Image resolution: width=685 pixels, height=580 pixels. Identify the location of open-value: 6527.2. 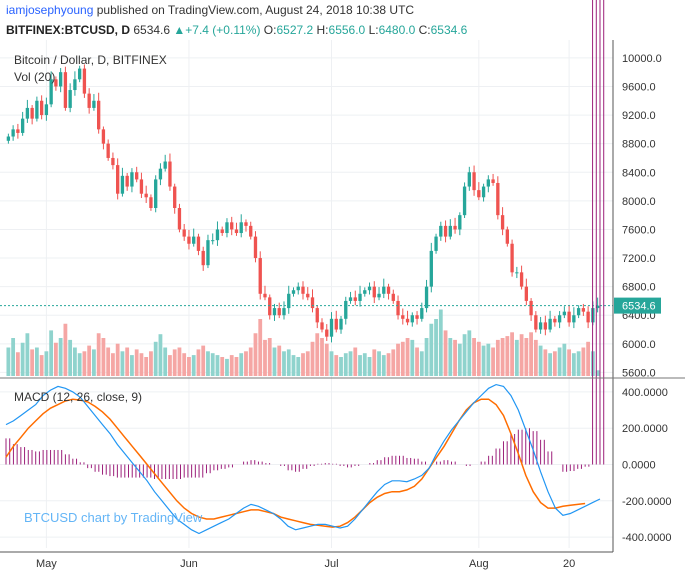
(295, 30).